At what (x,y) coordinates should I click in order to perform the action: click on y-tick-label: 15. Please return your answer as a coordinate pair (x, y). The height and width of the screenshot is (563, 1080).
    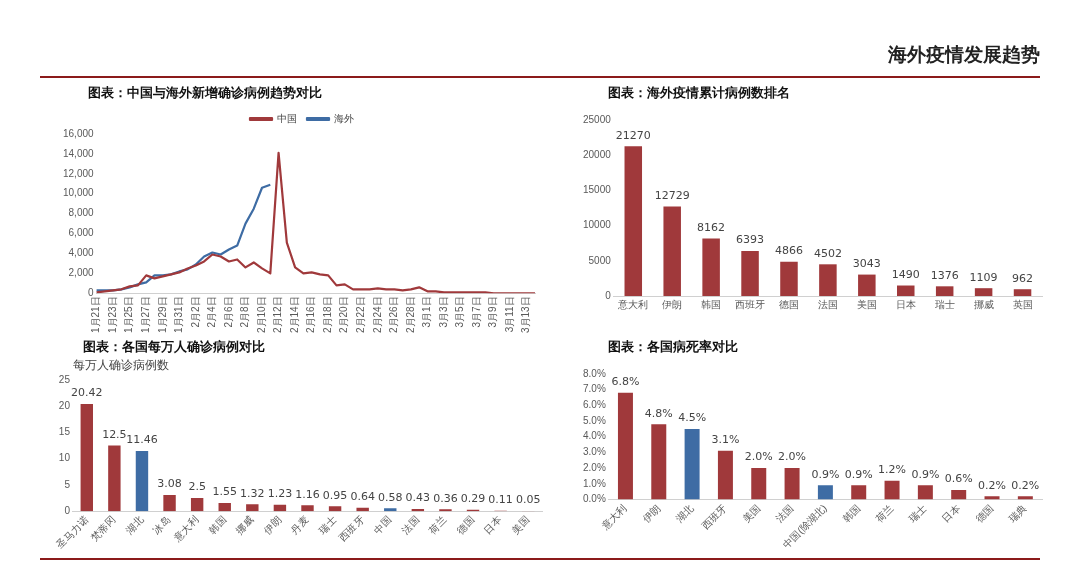
    Looking at the image, I should click on (64, 432).